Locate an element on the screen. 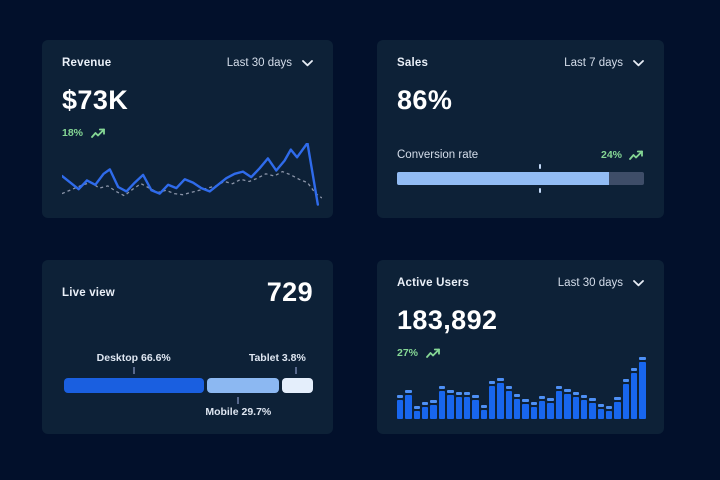 The width and height of the screenshot is (720, 480). active-users-bar-chart is located at coordinates (521, 388).